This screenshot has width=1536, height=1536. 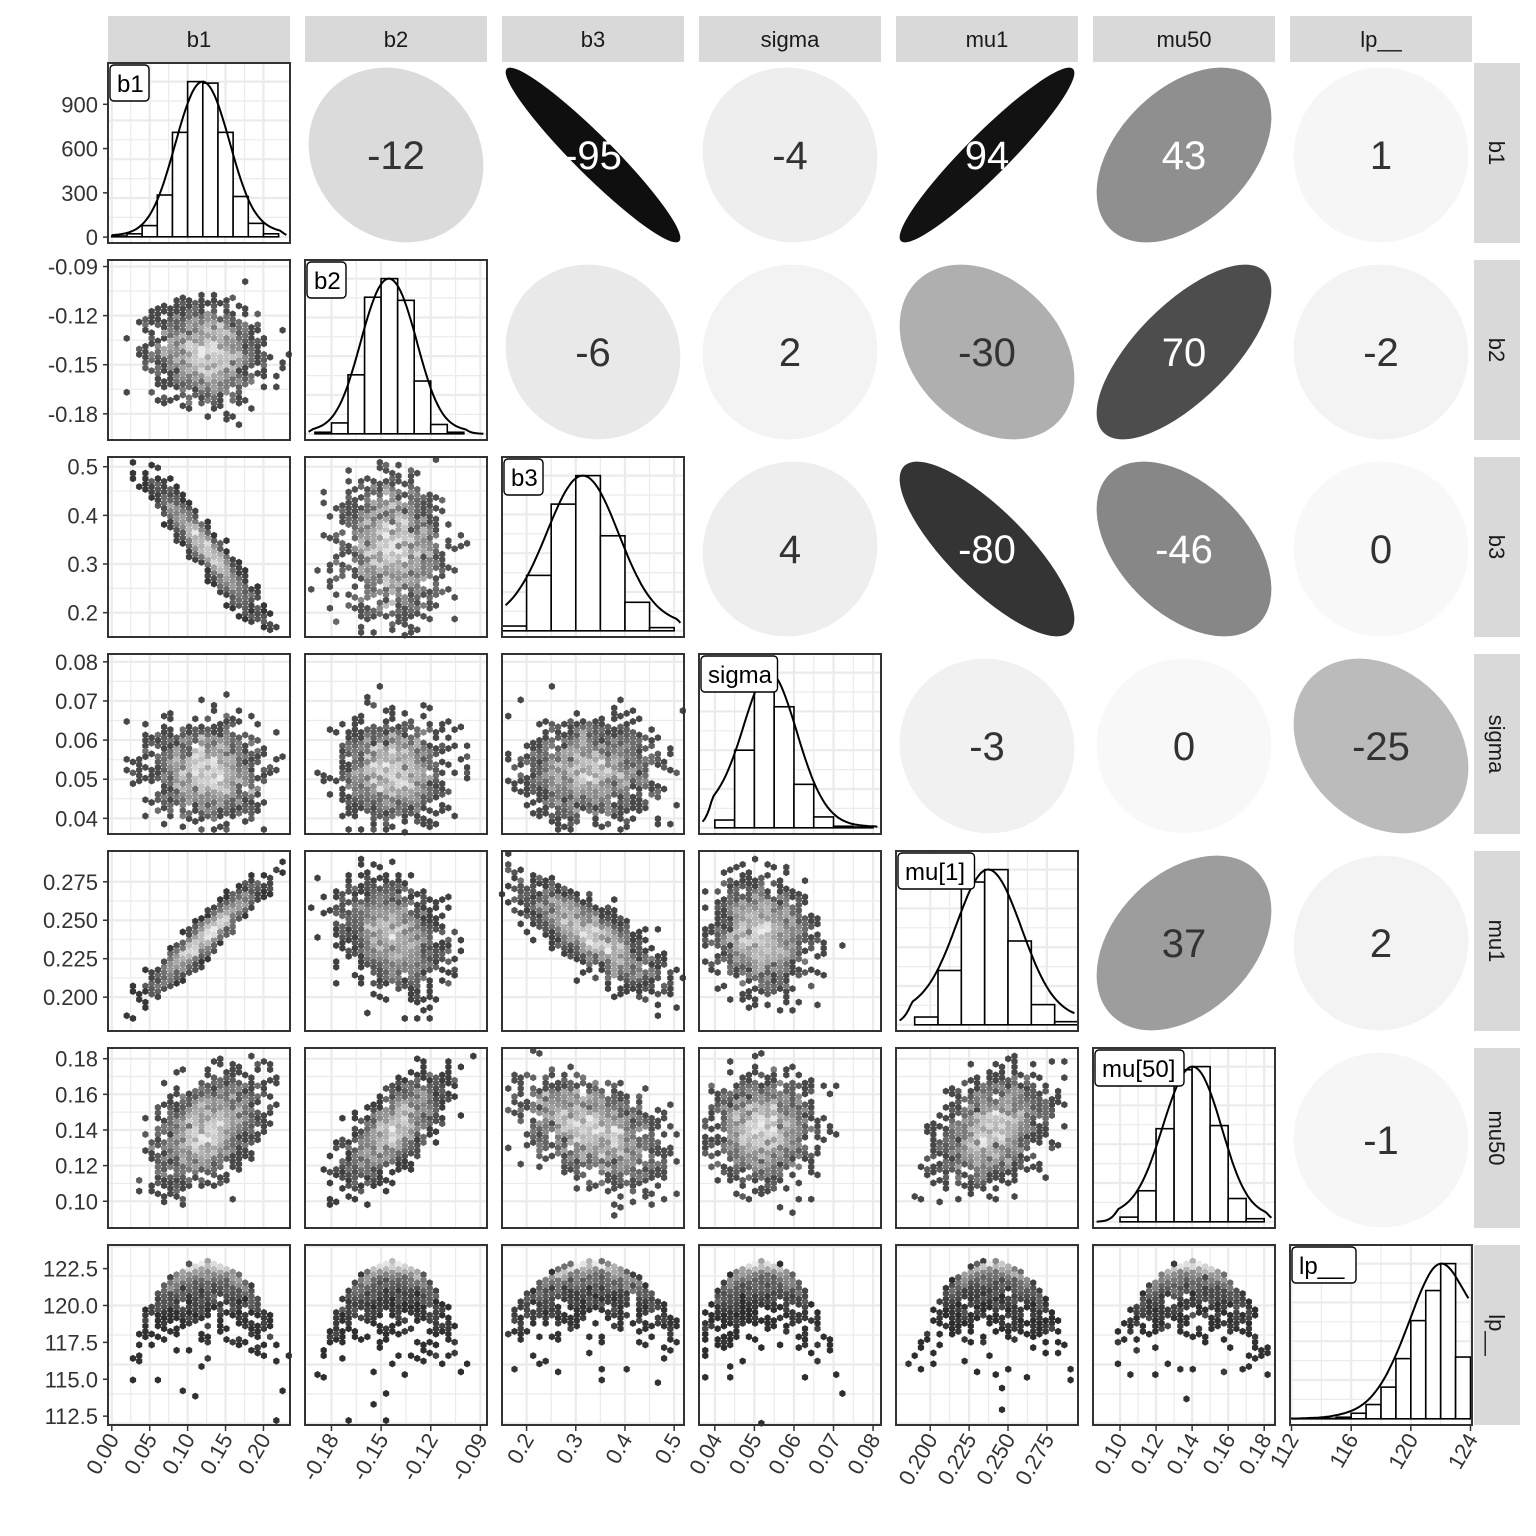 What do you see at coordinates (396, 744) in the screenshot?
I see `hexbin-panel-sigma-vs-b2` at bounding box center [396, 744].